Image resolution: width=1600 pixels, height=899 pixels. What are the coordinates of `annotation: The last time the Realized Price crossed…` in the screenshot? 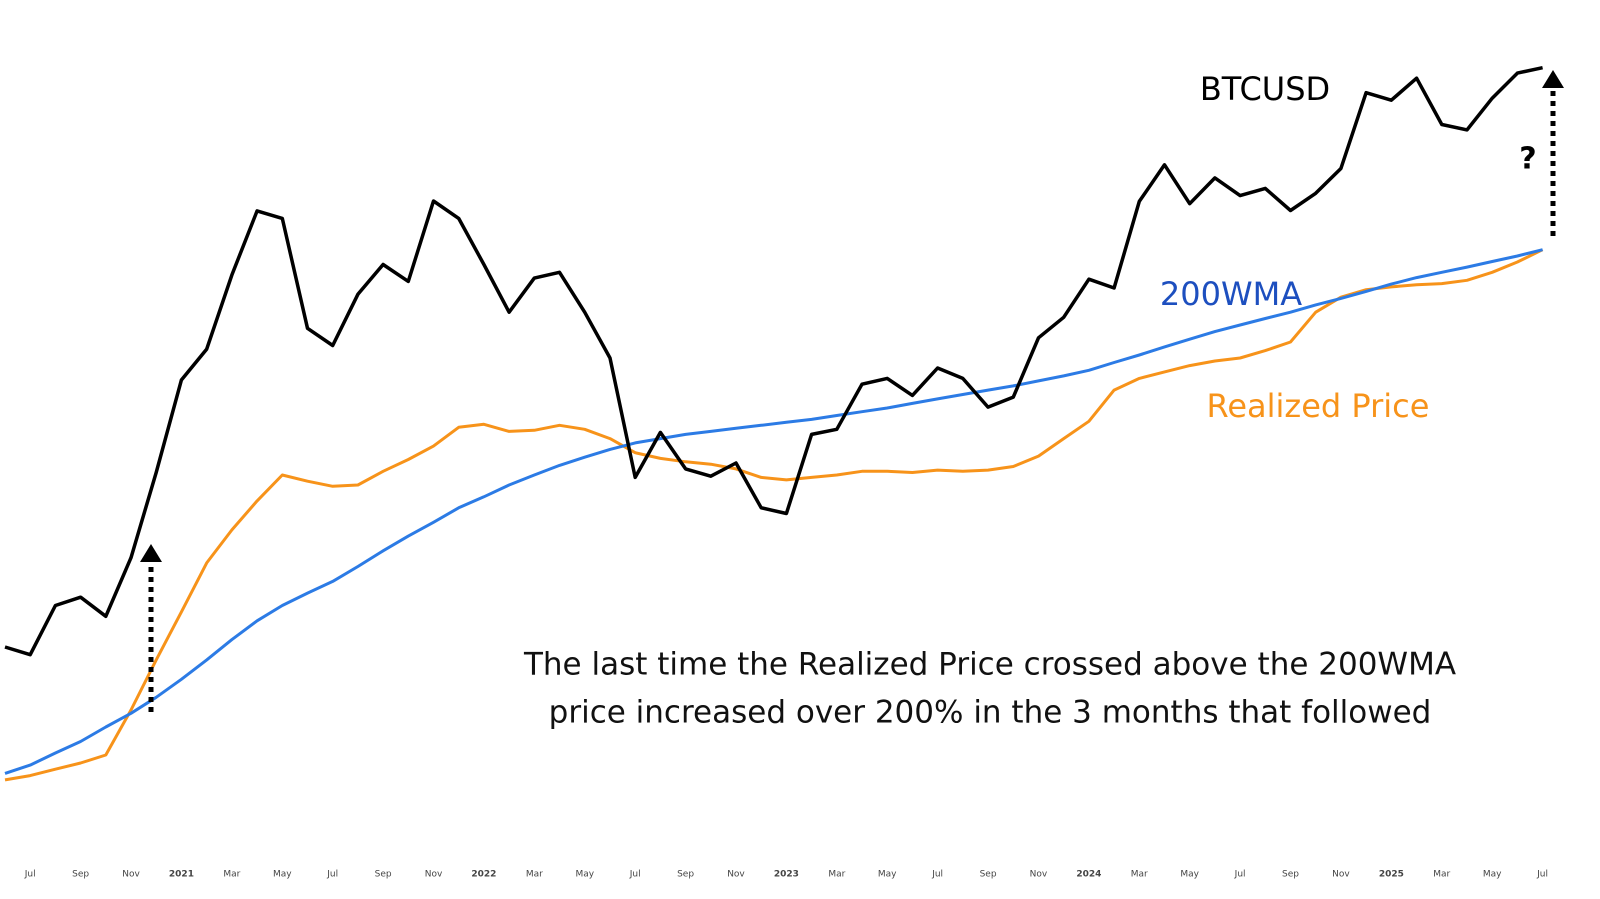 It's located at (989, 665).